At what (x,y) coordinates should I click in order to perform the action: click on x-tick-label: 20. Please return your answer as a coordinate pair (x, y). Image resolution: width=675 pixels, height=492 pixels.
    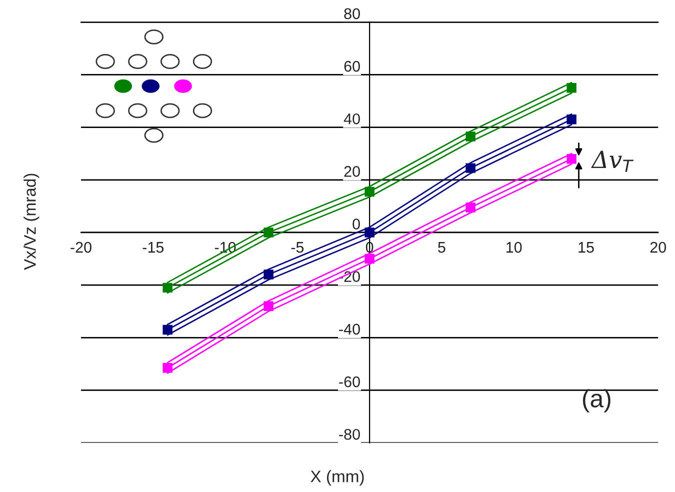
    Looking at the image, I should click on (658, 247).